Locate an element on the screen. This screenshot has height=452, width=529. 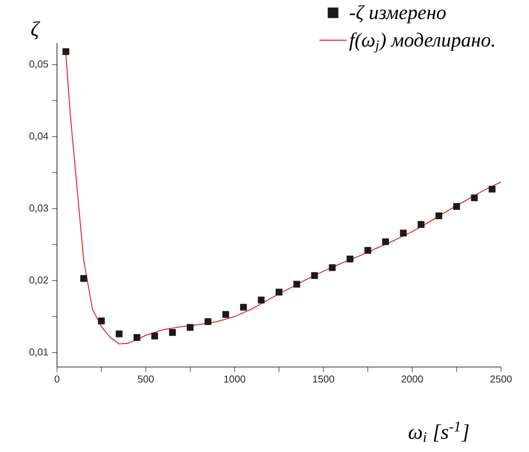
x-tick-label: 2500 is located at coordinates (501, 379).